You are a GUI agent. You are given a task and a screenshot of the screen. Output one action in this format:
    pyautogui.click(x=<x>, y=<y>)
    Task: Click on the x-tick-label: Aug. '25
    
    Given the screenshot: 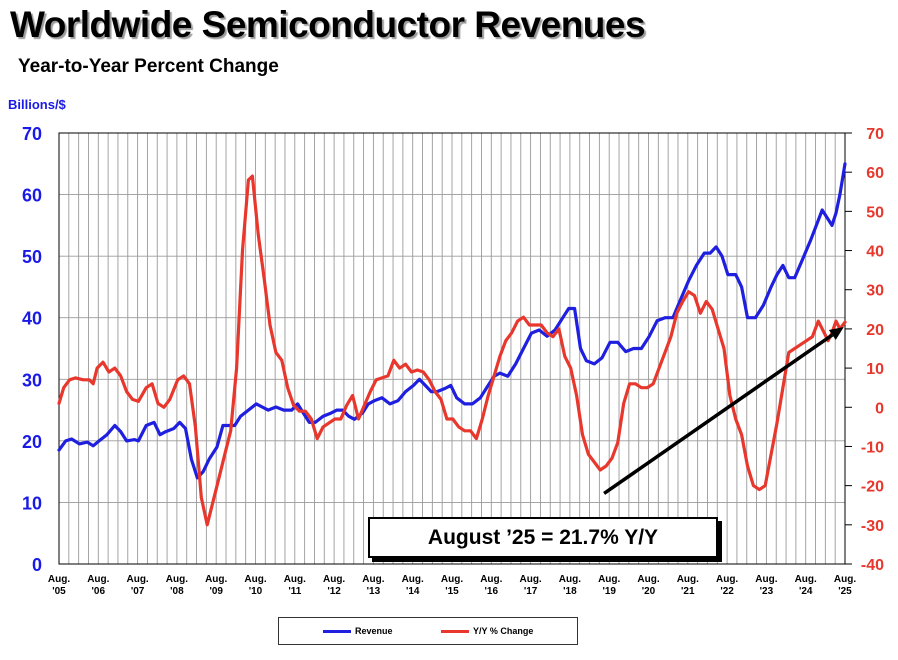 What is the action you would take?
    pyautogui.click(x=845, y=585)
    